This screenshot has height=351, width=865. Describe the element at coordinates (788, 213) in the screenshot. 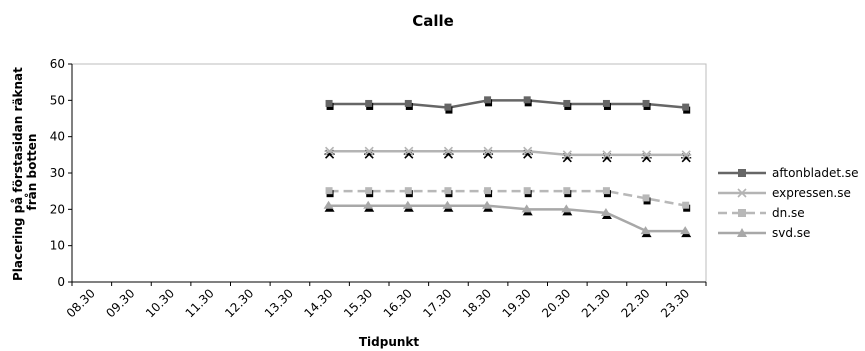

I see `legend-label: dn.se` at that location.